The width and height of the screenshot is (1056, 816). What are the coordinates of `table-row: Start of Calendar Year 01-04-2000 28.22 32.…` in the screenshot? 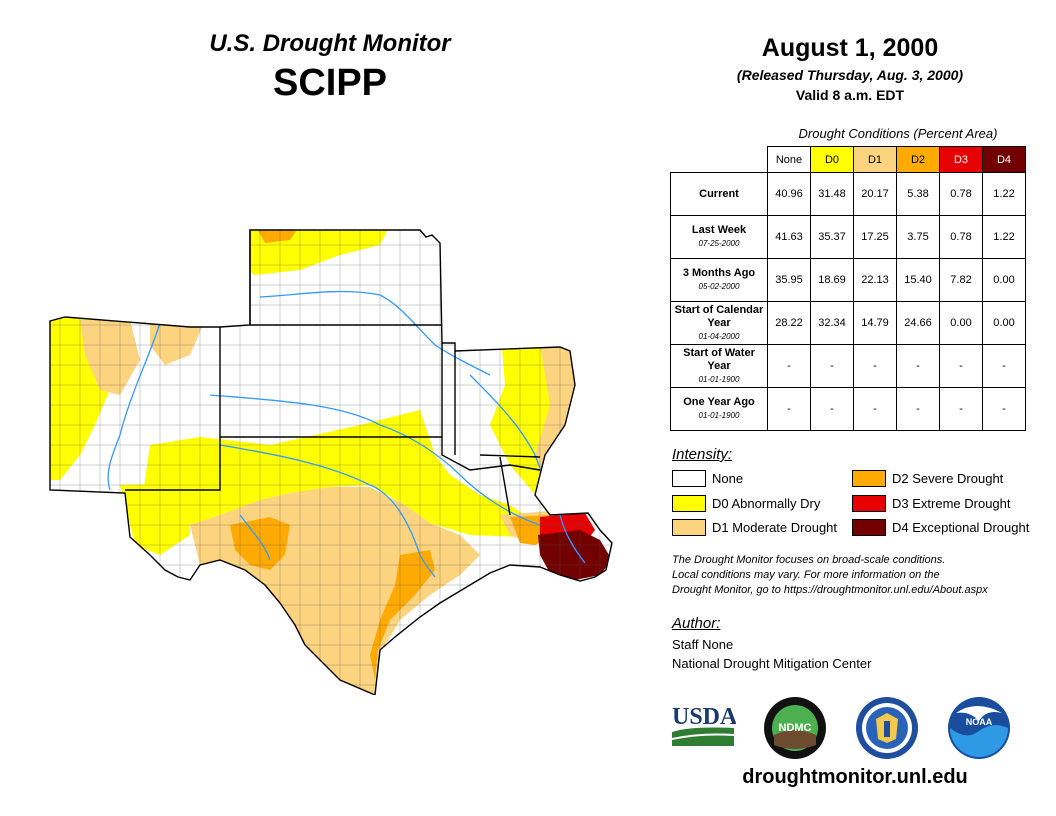 It's located at (848, 323).